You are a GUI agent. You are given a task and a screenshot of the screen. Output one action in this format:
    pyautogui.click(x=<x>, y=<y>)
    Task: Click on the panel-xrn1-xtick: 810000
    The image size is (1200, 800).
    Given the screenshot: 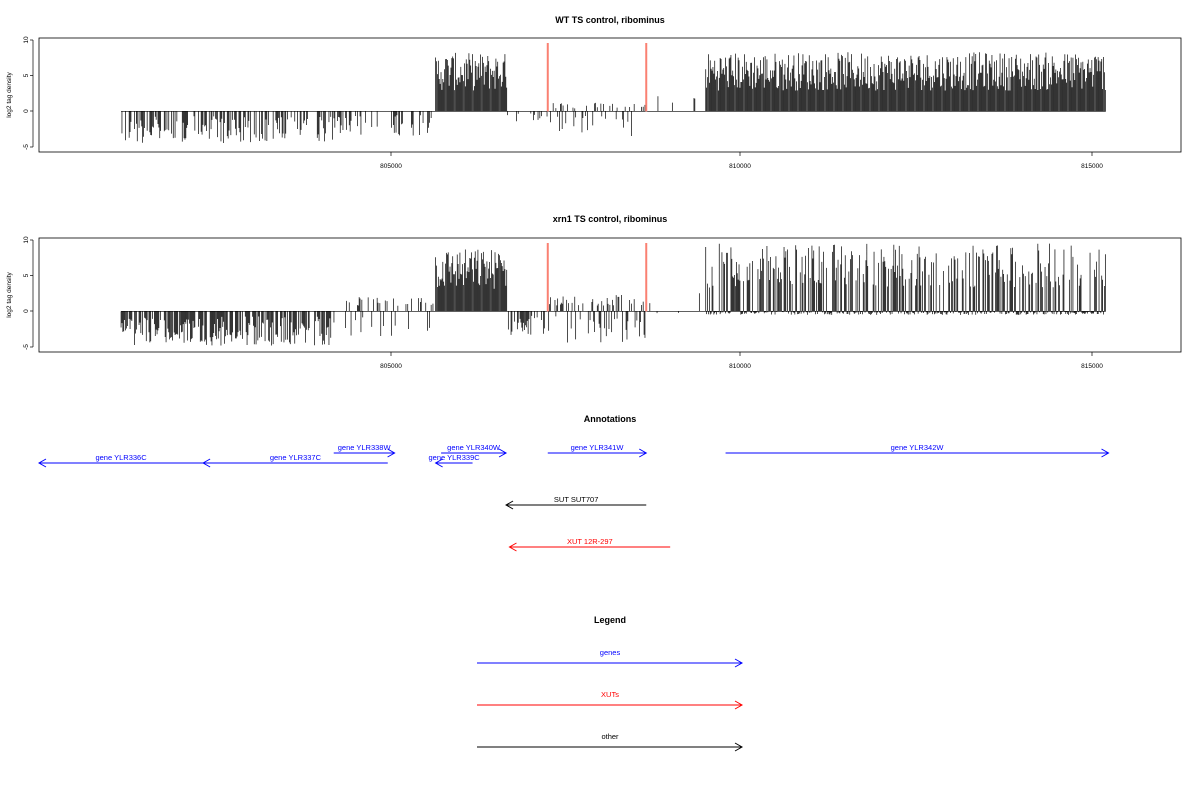 What is the action you would take?
    pyautogui.click(x=740, y=366)
    